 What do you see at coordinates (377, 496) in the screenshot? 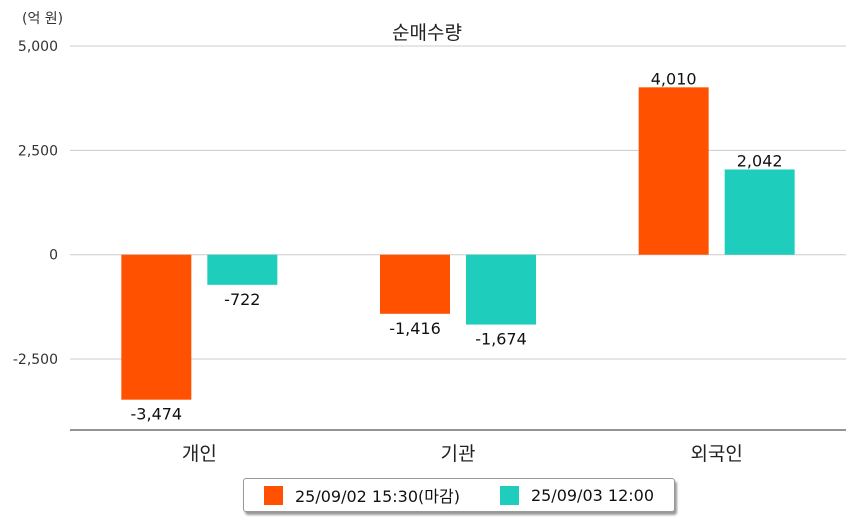
I see `legend-label-series-1: 25/09/02 15:30(마감)` at bounding box center [377, 496].